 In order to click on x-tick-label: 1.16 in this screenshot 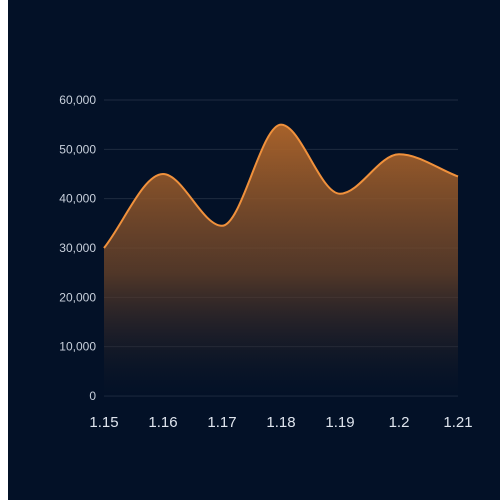, I will do `click(162, 422)`.